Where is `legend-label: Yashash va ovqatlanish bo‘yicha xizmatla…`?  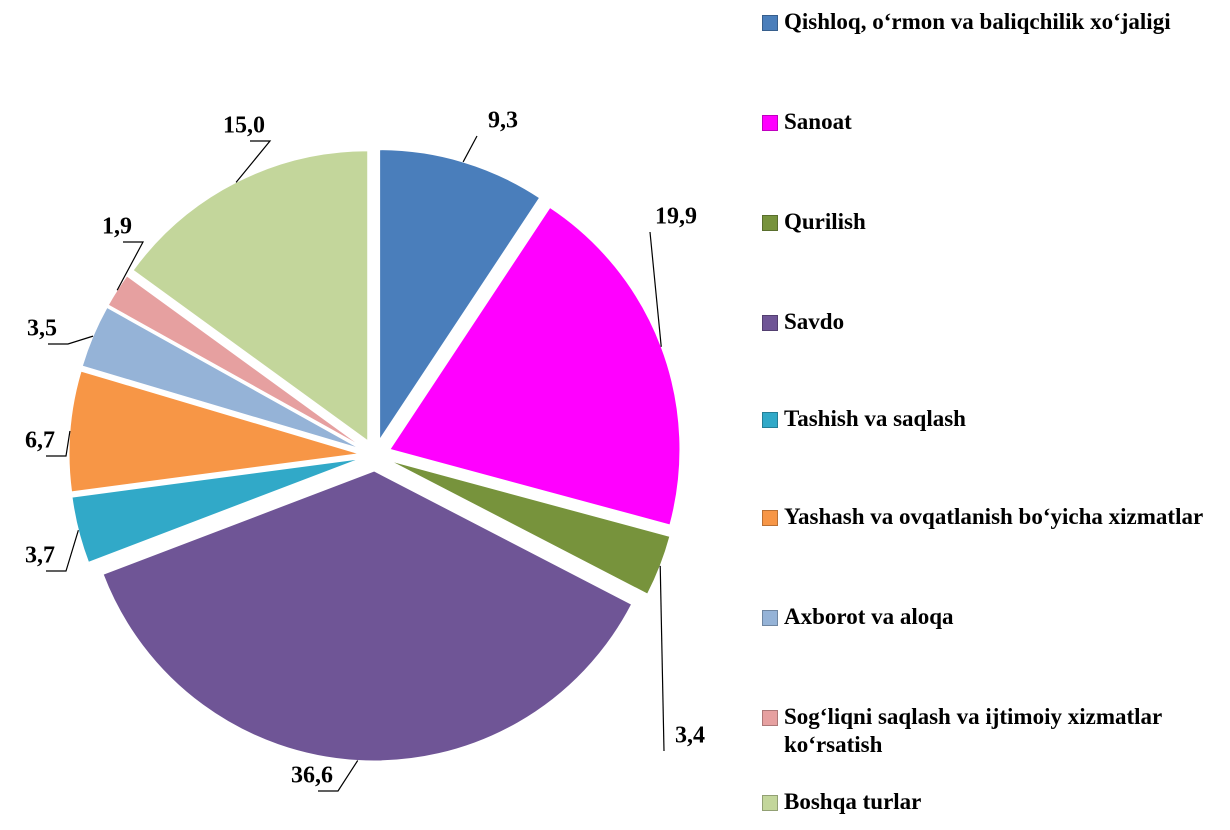
legend-label: Yashash va ovqatlanish bo‘yicha xizmatla… is located at coordinates (994, 516).